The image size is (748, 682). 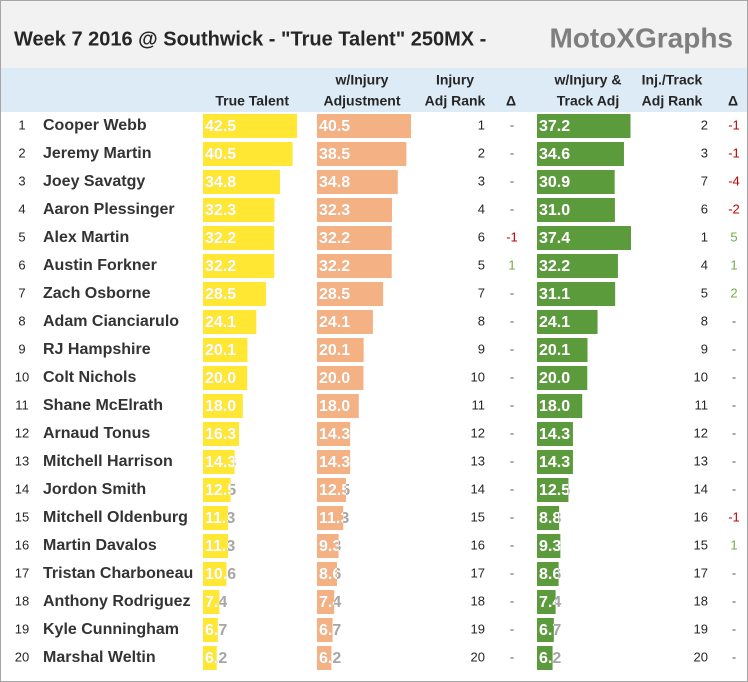 I want to click on bar-value-on-bar: 9.3, so click(x=550, y=546).